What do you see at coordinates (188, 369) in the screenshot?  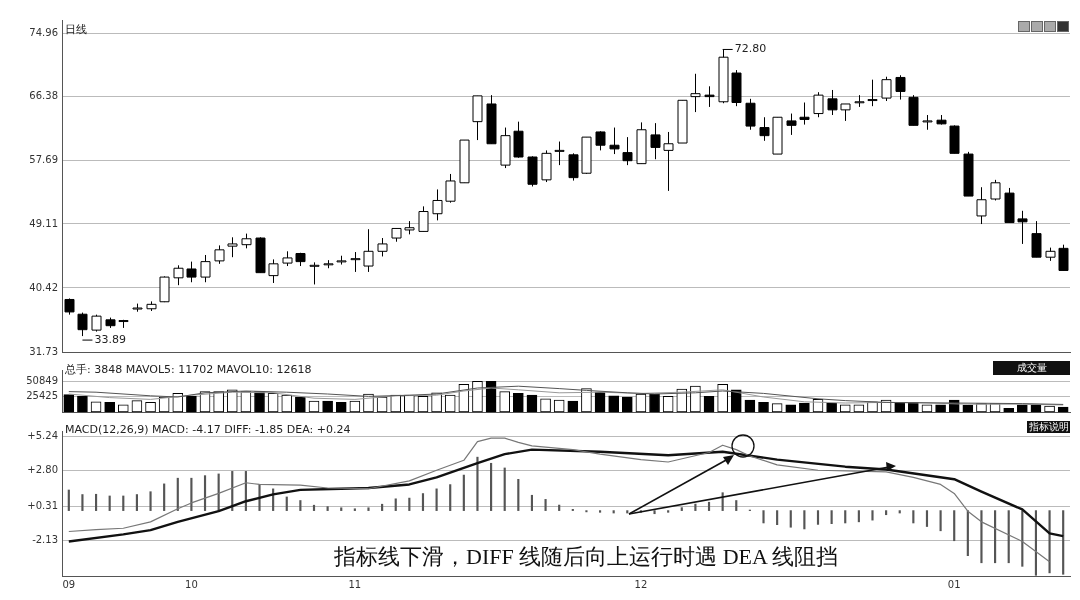 I see `chart-title: 总手: 3848 MAVOL5: 11702 MAVOL10: 12618` at bounding box center [188, 369].